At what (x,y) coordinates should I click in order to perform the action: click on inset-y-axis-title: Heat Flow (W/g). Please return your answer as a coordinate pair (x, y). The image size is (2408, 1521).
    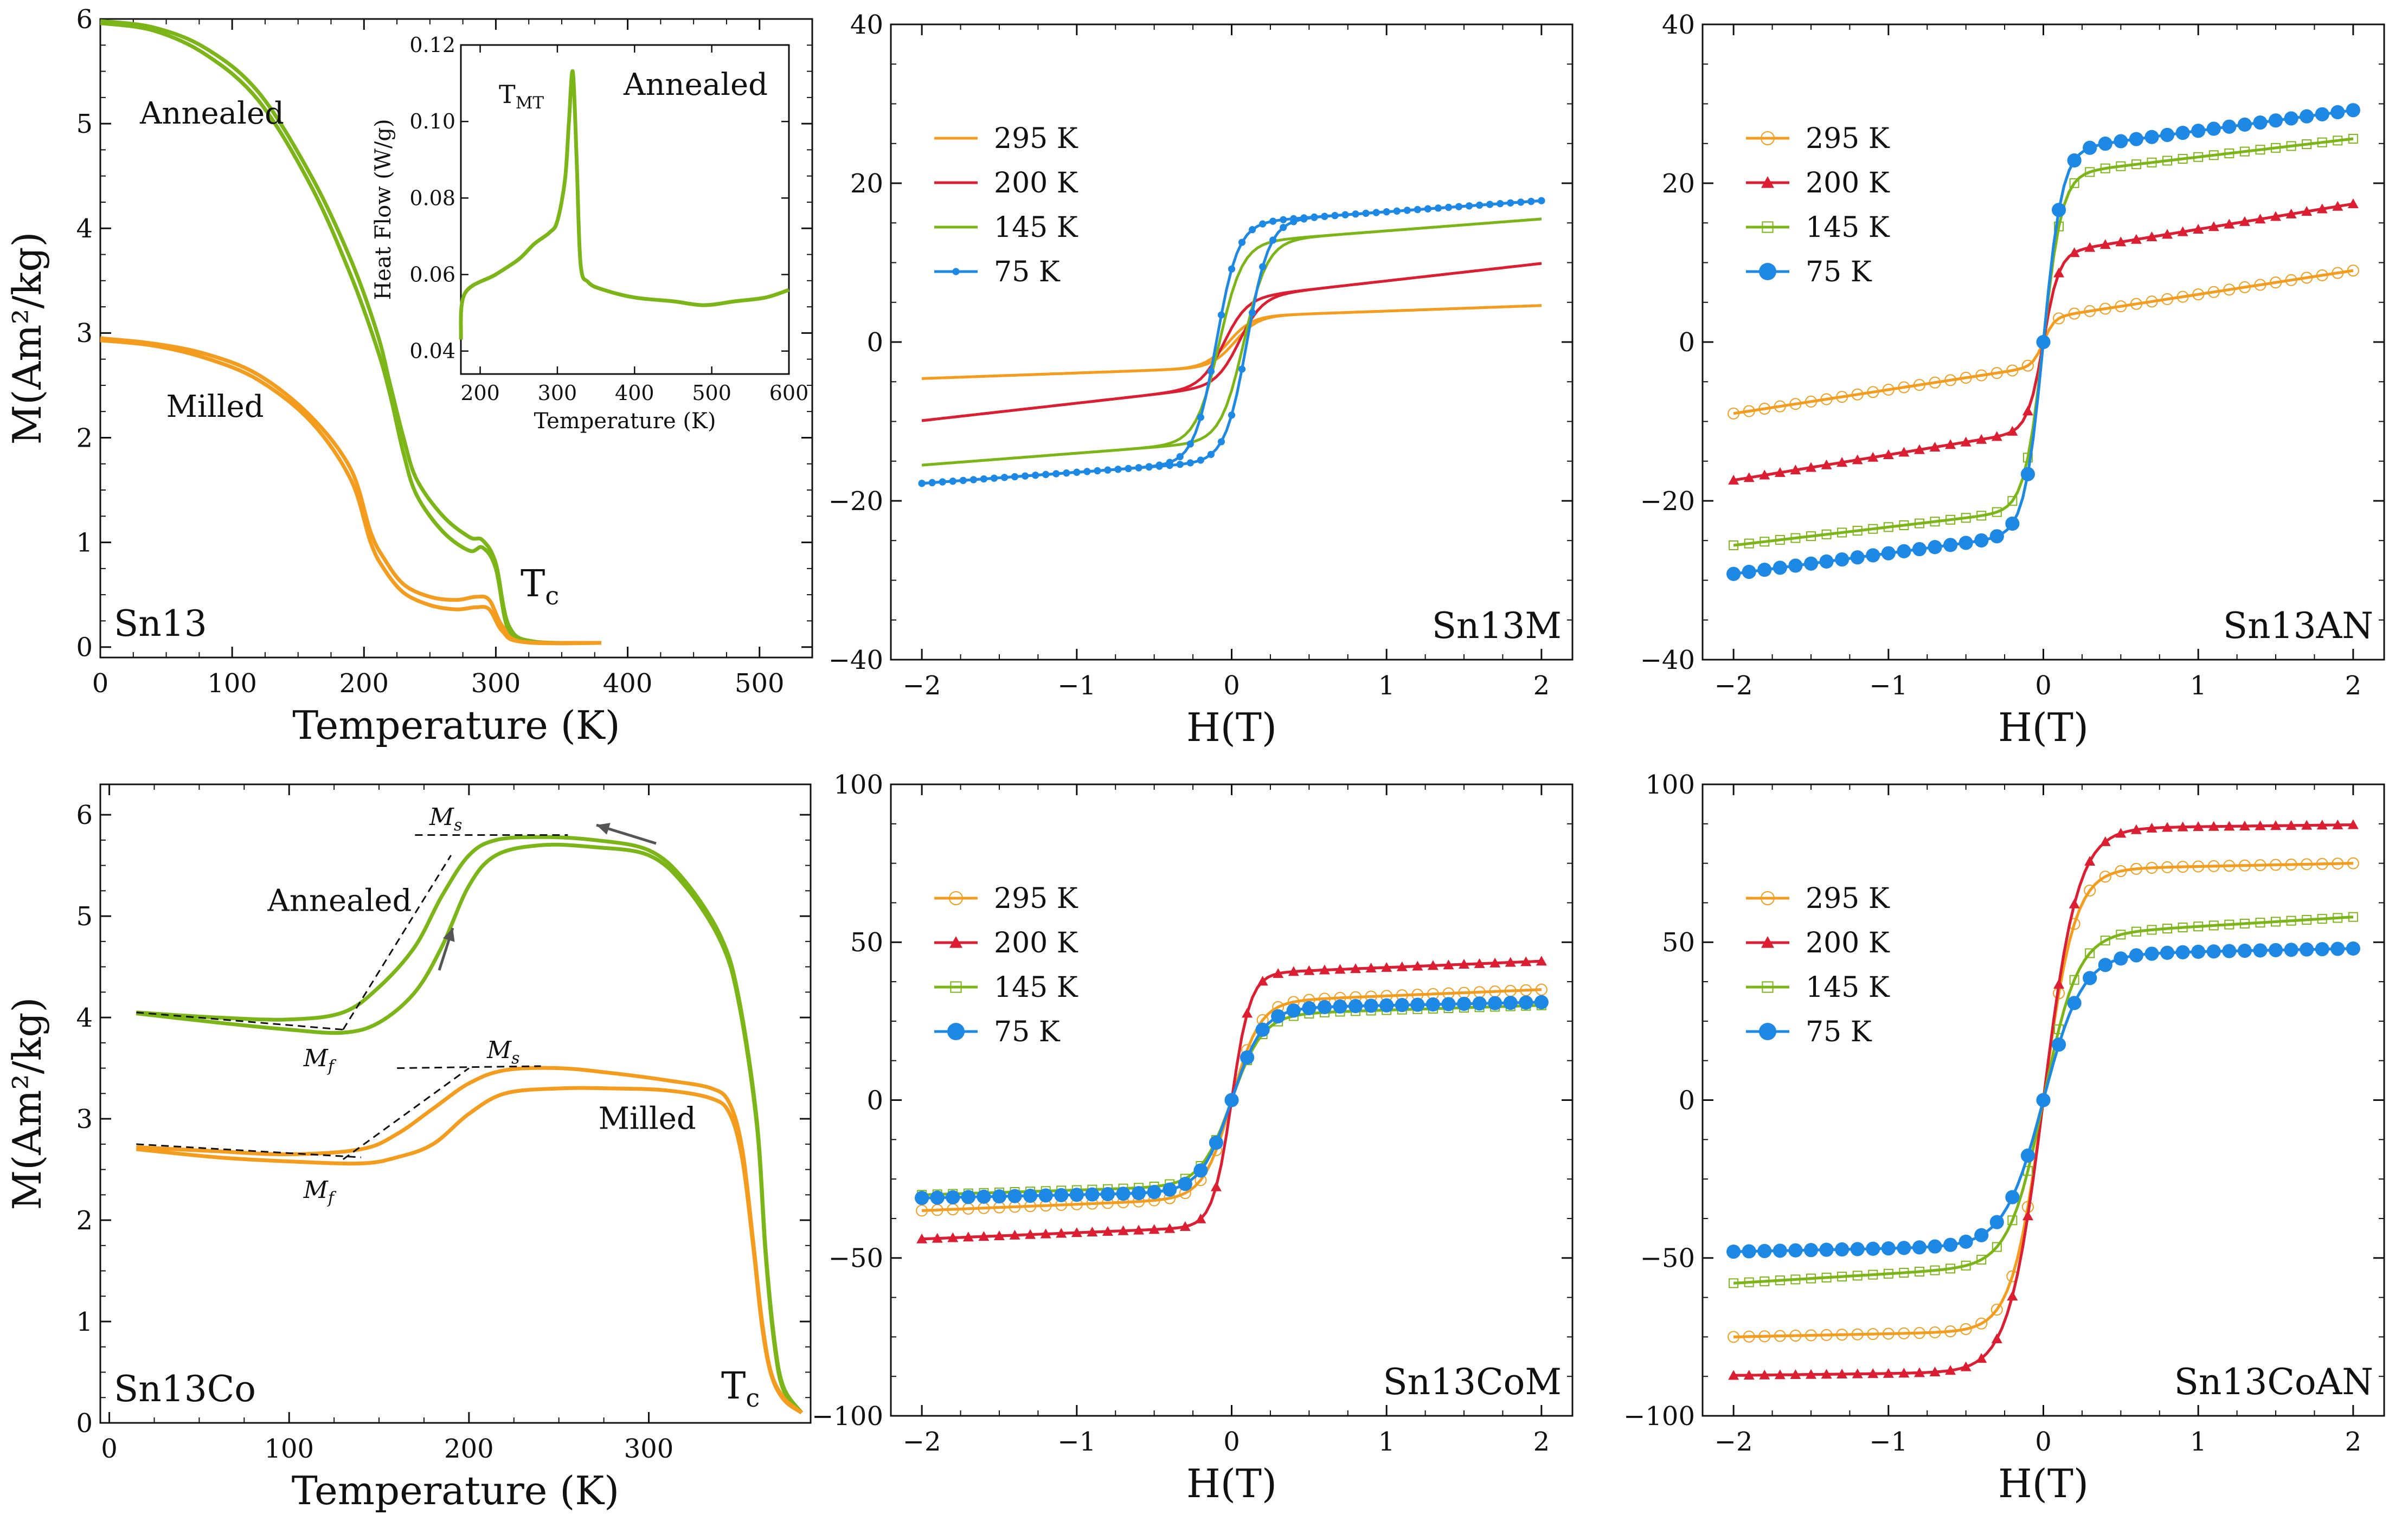
    Looking at the image, I should click on (384, 209).